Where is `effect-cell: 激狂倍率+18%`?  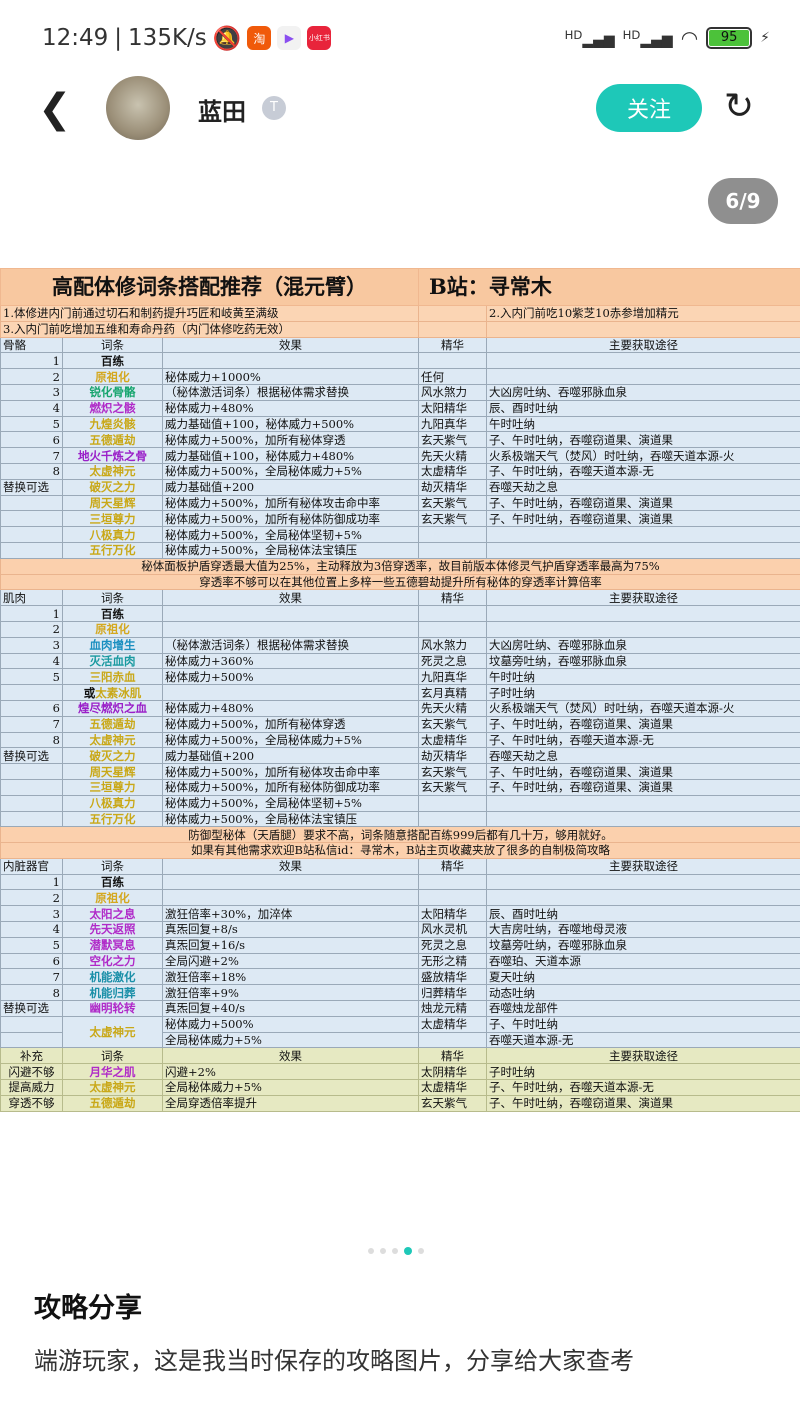
effect-cell: 激狂倍率+18% is located at coordinates (290, 977).